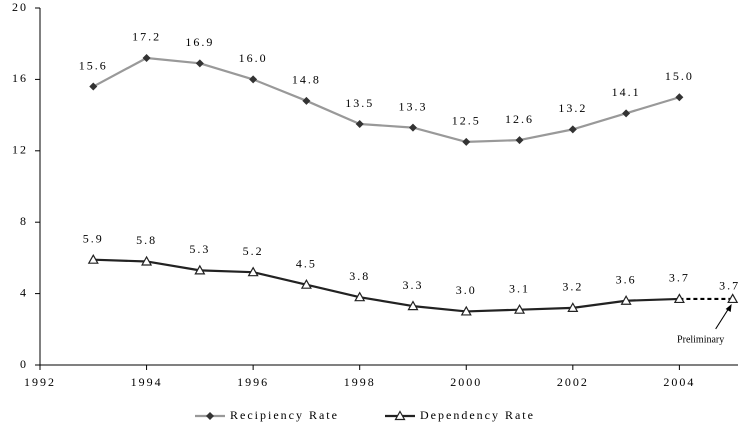 The image size is (745, 427). What do you see at coordinates (360, 382) in the screenshot?
I see `x-tick-label: 1998` at bounding box center [360, 382].